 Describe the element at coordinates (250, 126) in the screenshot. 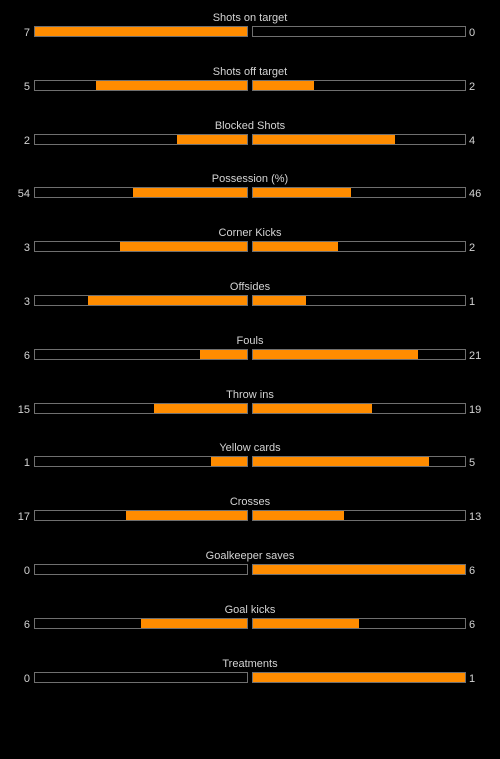

I see `stat-title: Blocked Shots` at that location.